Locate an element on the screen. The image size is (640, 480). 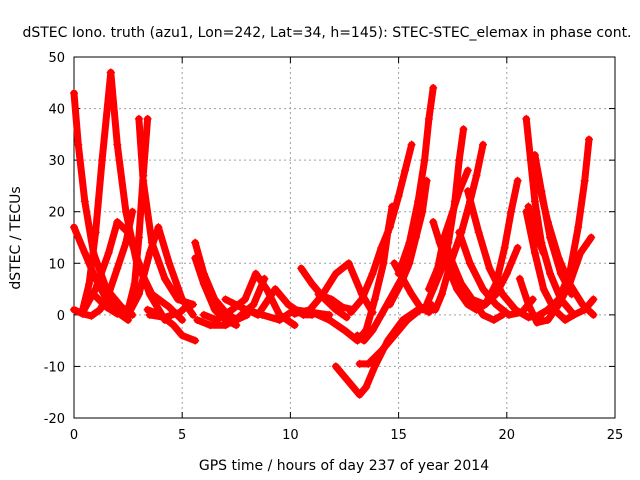
y-tick-label: 50 is located at coordinates (56, 58).